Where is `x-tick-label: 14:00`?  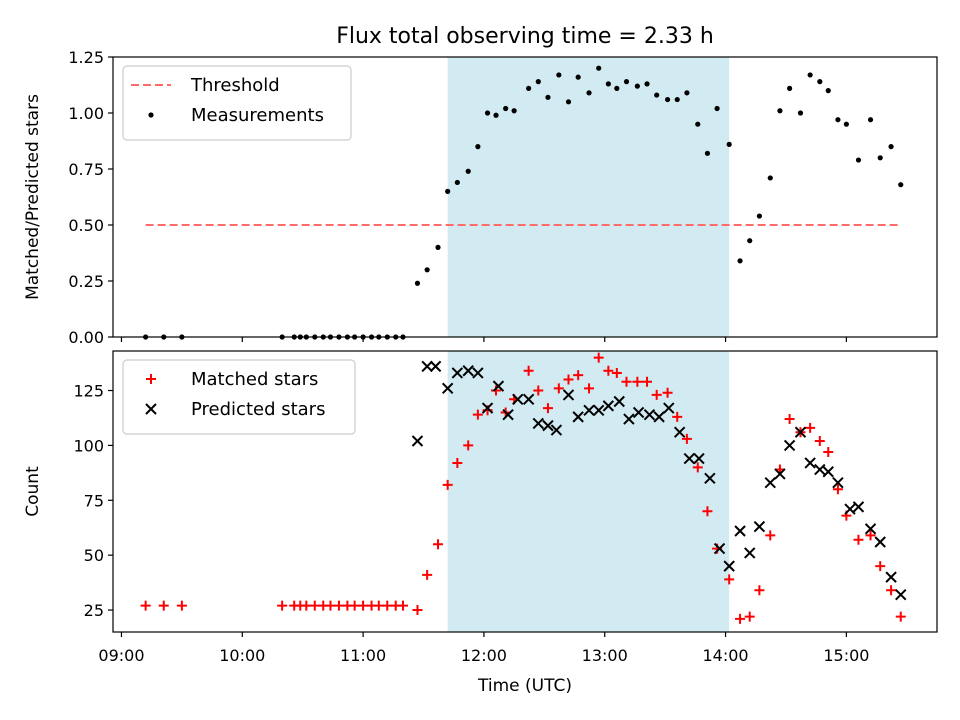 x-tick-label: 14:00 is located at coordinates (726, 655).